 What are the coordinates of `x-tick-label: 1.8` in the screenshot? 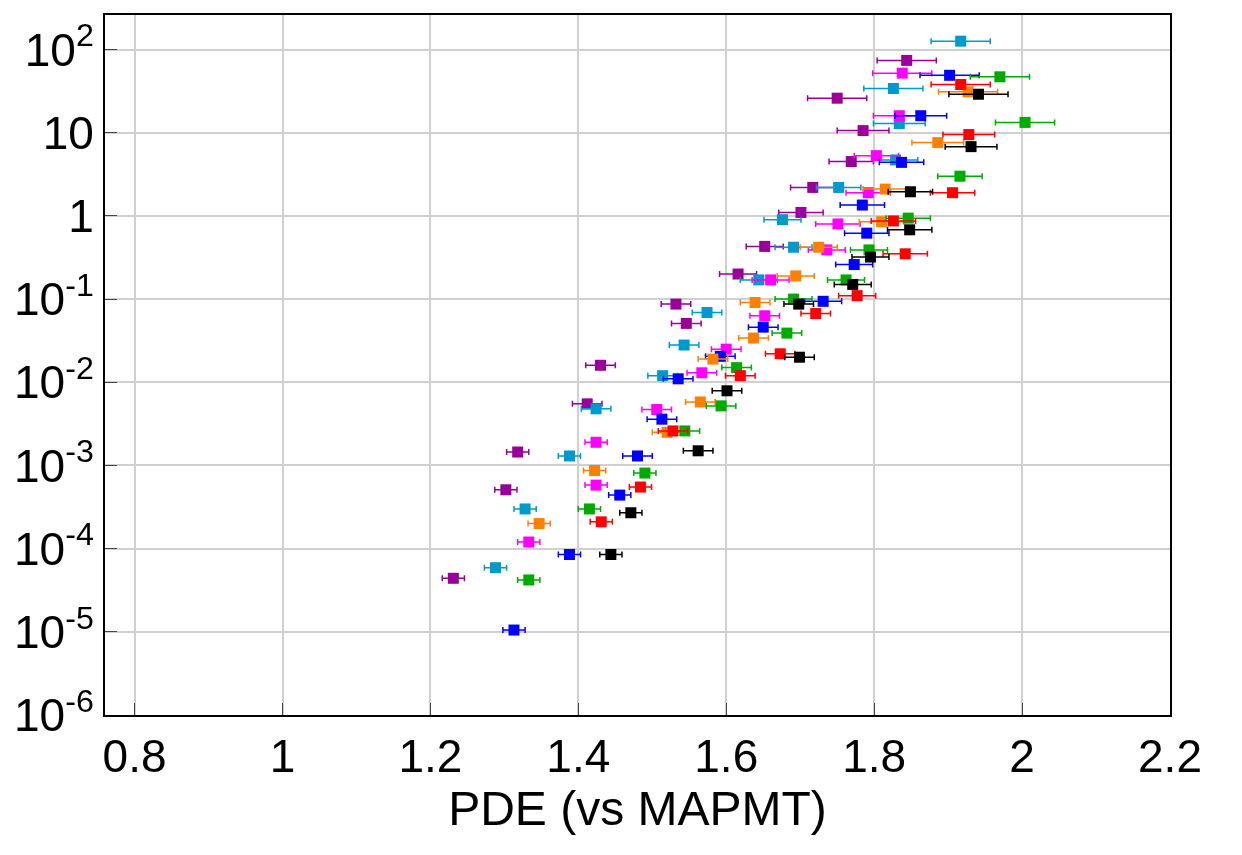 It's located at (874, 756).